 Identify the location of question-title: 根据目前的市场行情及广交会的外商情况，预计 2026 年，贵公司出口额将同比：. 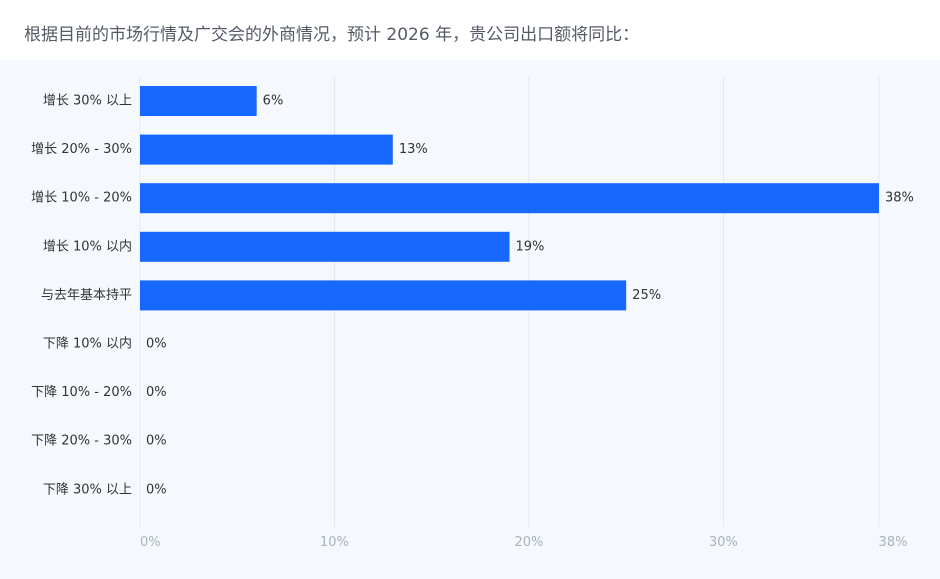
(332, 35).